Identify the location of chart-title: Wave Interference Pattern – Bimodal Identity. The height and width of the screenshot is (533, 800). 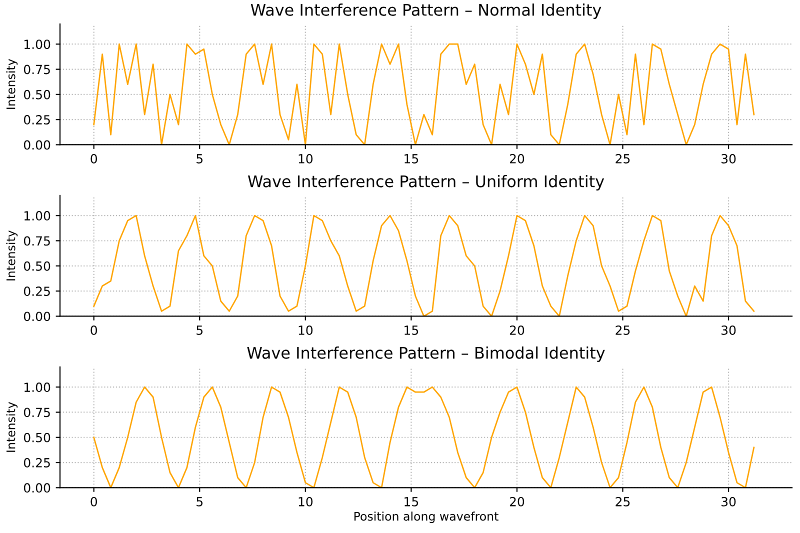
(426, 354).